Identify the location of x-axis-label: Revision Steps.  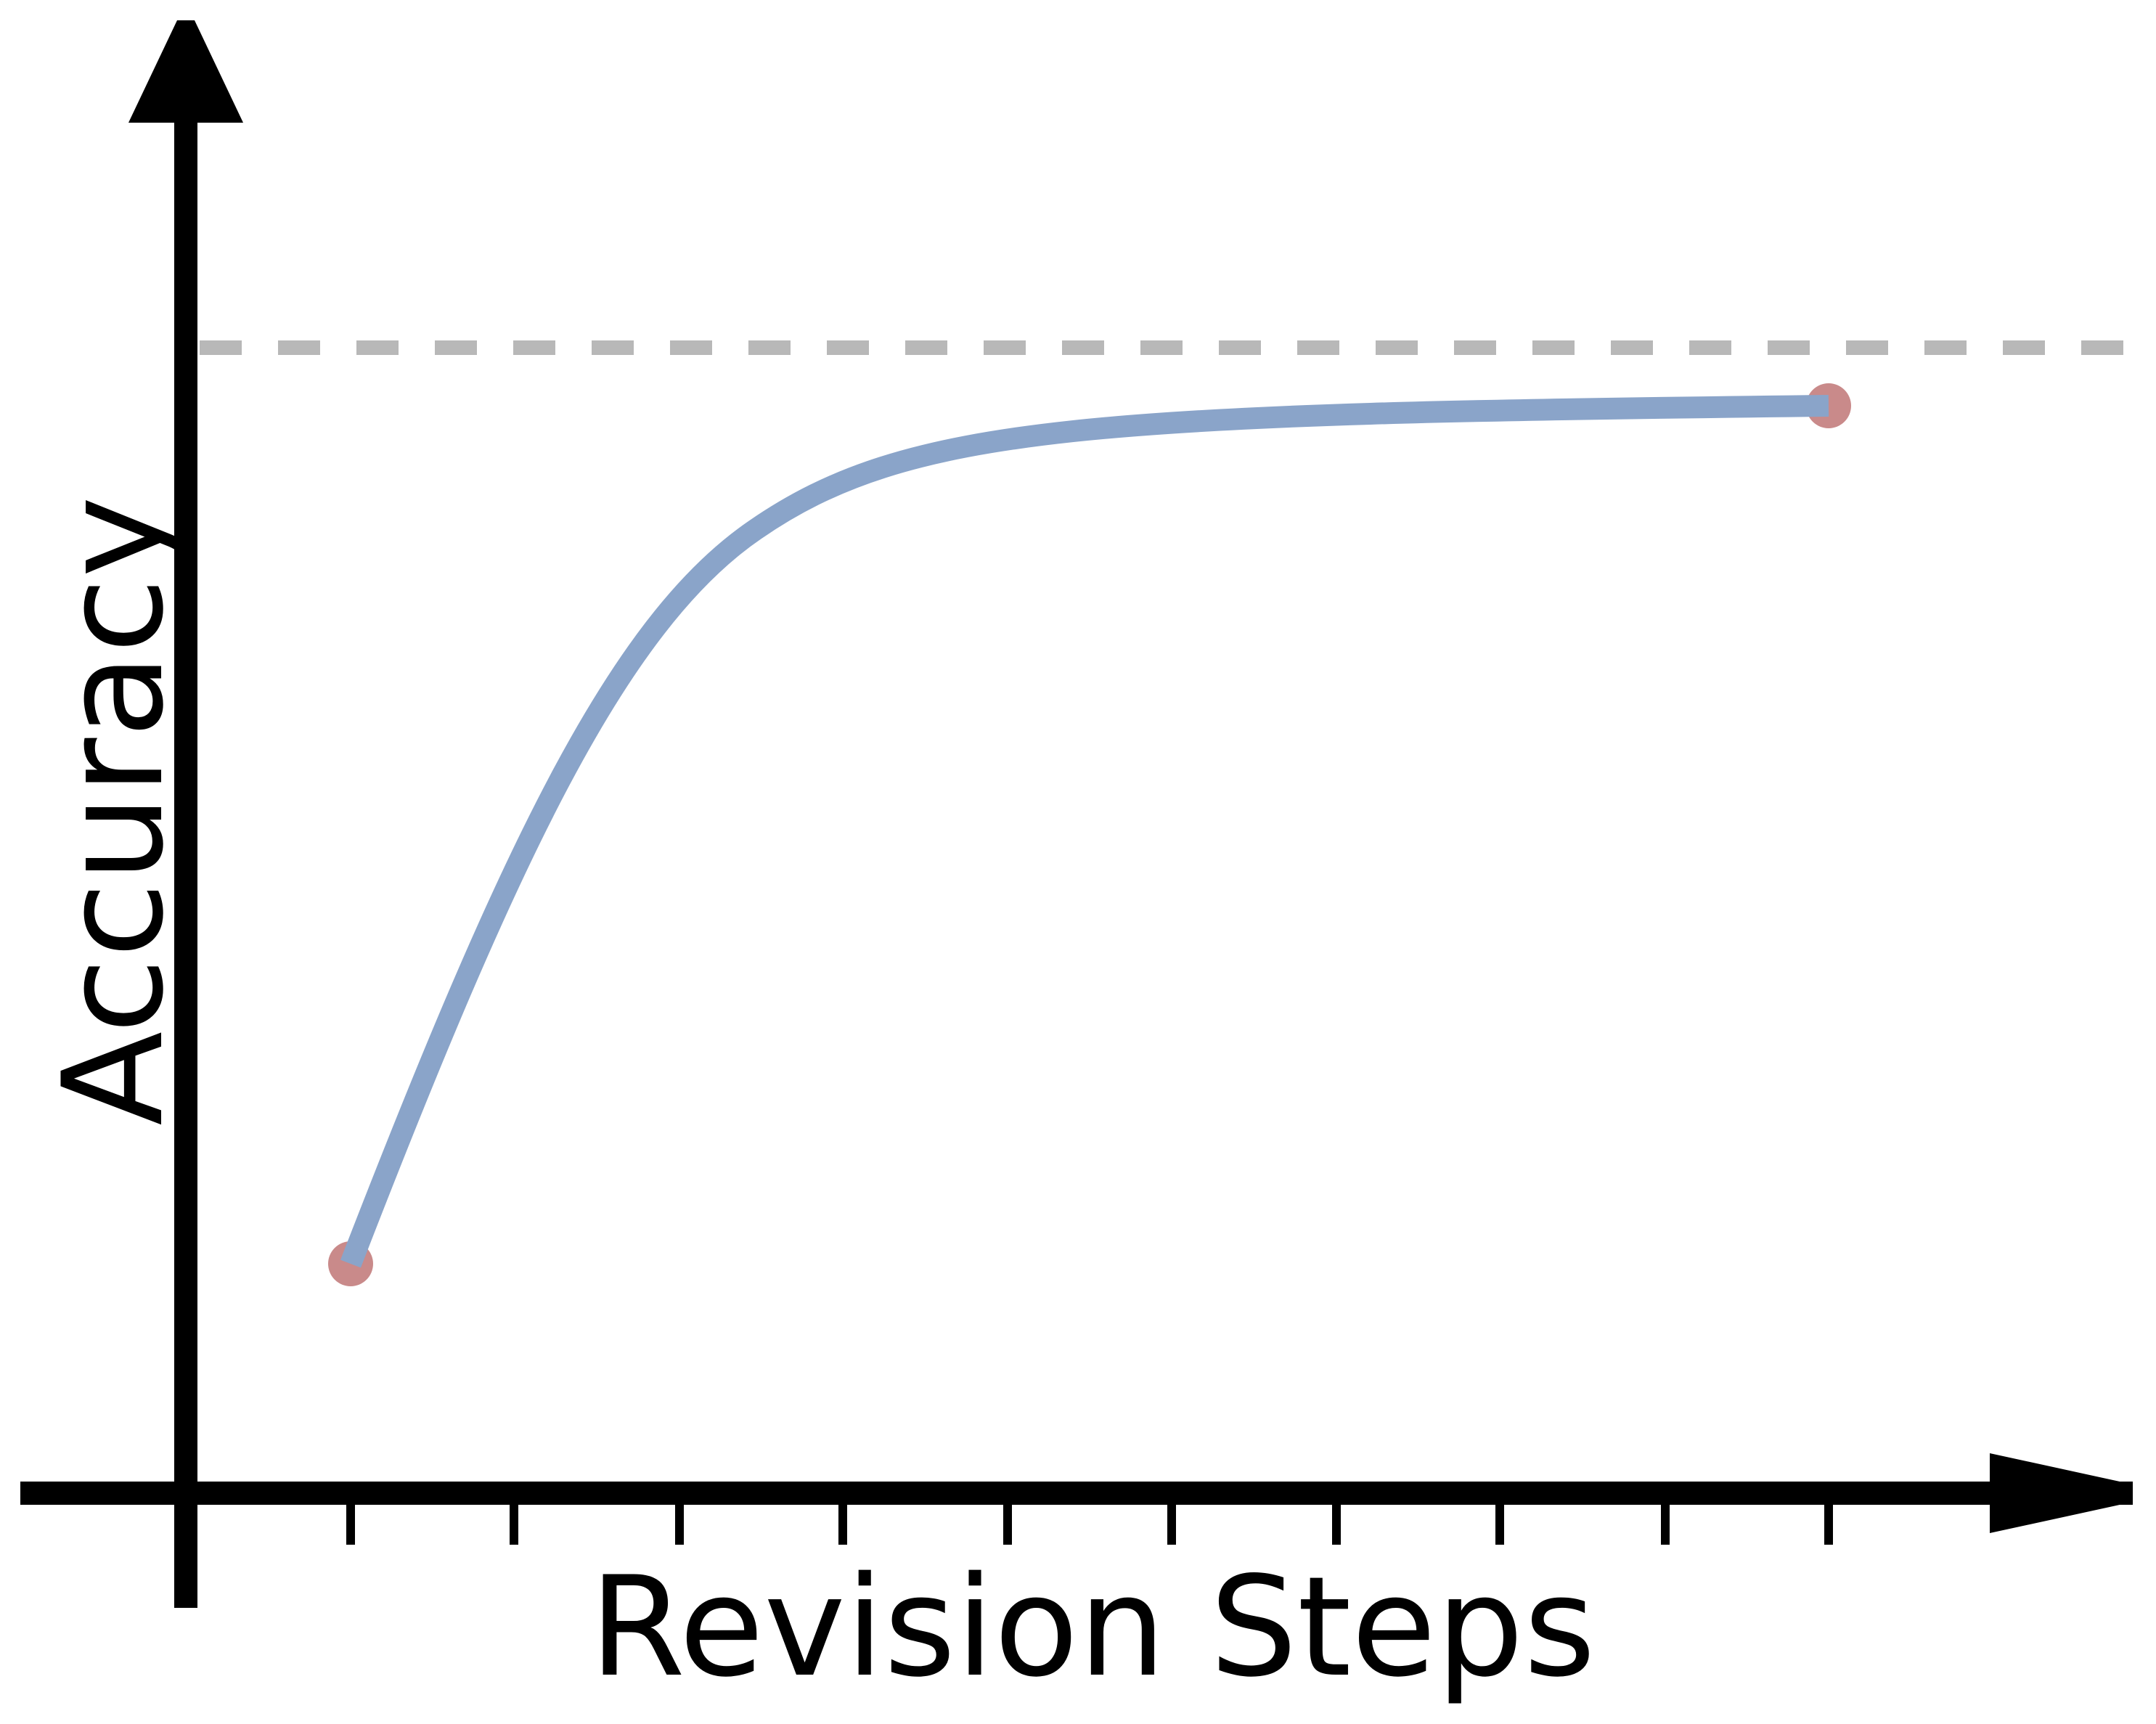
(1093, 1627).